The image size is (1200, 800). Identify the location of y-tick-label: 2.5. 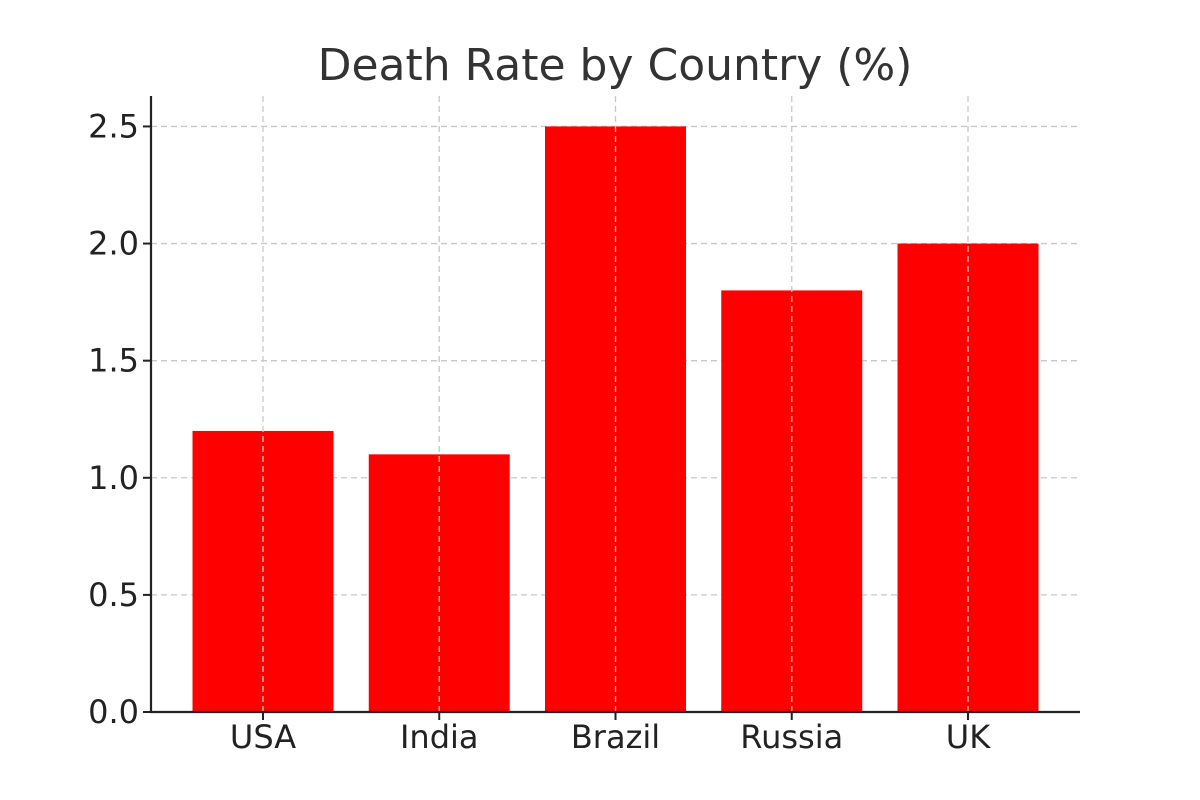
(113, 126).